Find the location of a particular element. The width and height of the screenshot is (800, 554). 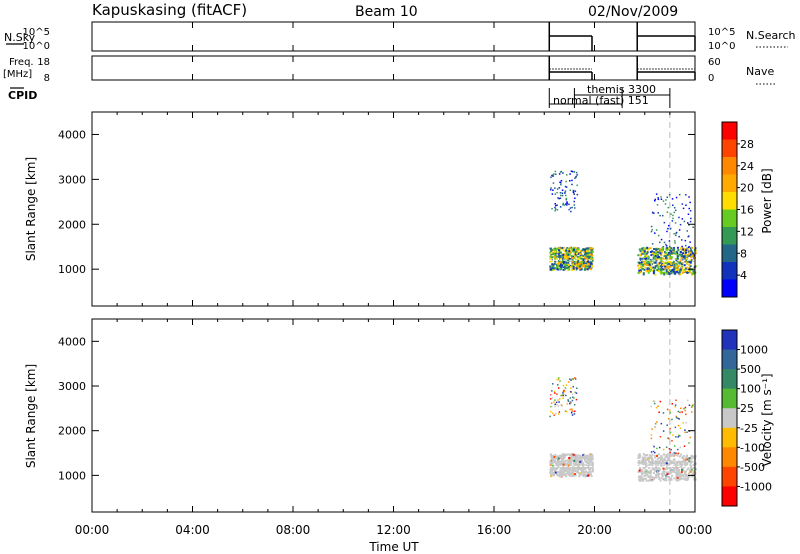

nave-tick-high: 60 is located at coordinates (714, 62).